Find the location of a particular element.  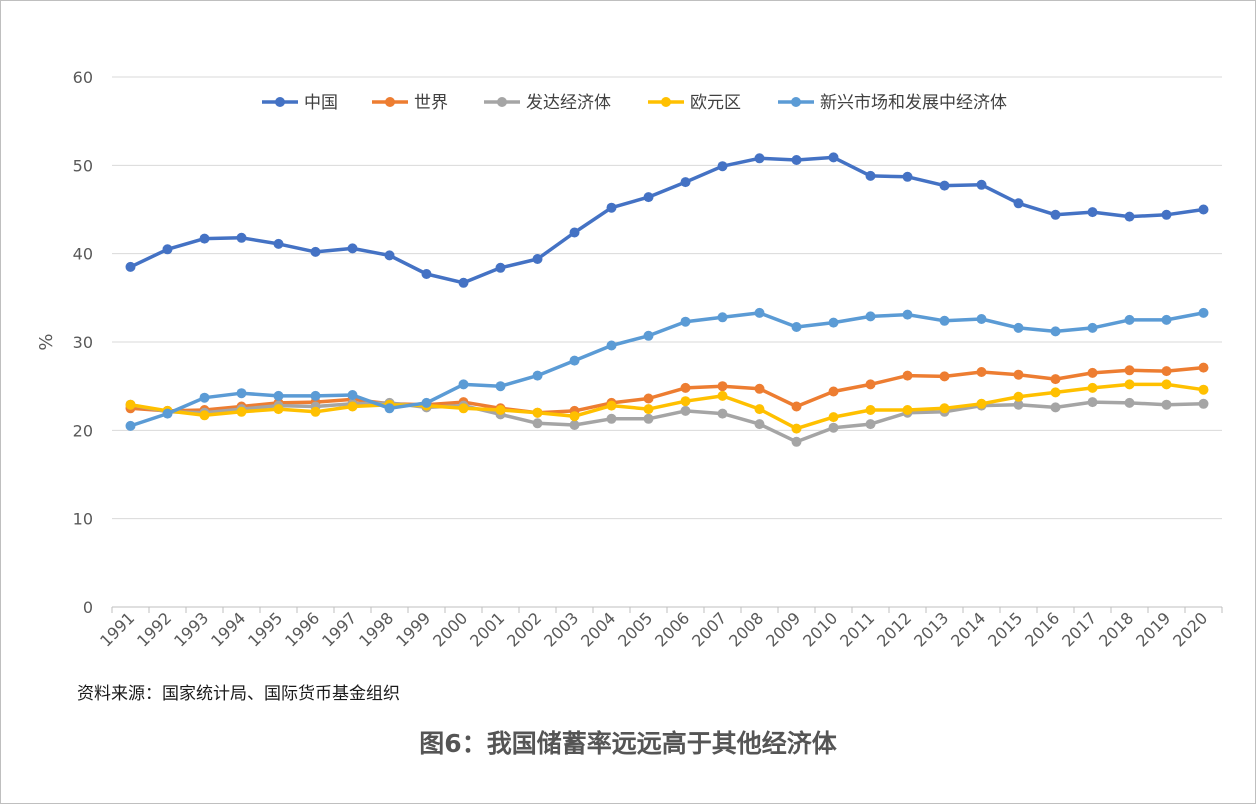

legend: 中国 世界 发达经济体 欧元区 新兴市场和发展中经济体 is located at coordinates (634, 103).